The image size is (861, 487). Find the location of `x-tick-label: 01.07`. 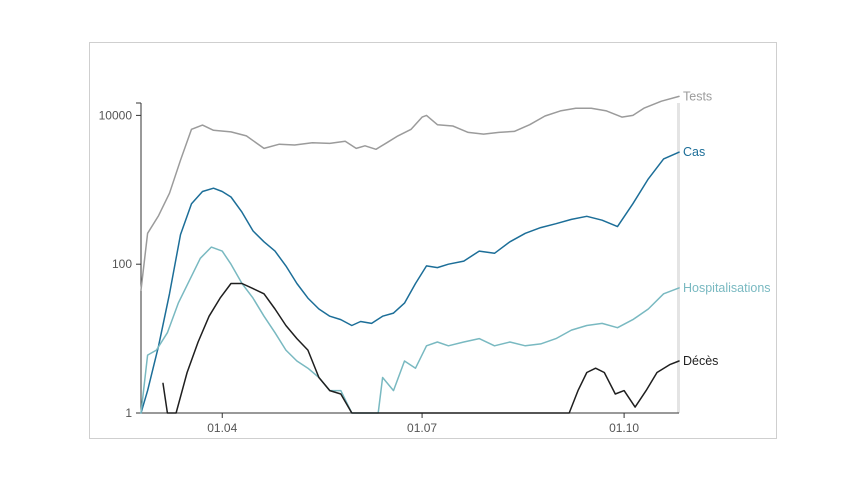

x-tick-label: 01.07 is located at coordinates (422, 428).